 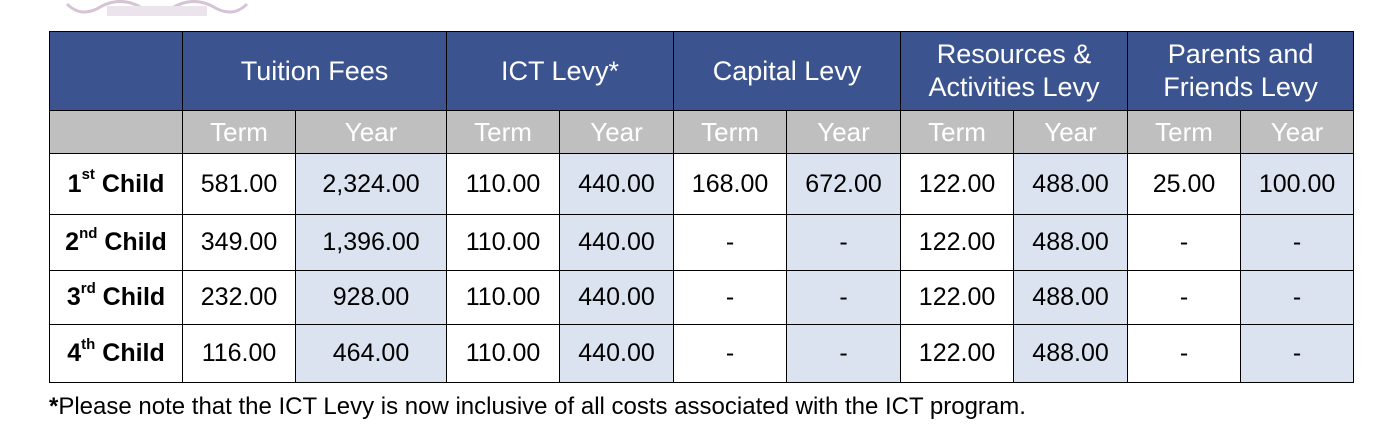 What do you see at coordinates (371, 353) in the screenshot?
I see `table-cell: 464.00` at bounding box center [371, 353].